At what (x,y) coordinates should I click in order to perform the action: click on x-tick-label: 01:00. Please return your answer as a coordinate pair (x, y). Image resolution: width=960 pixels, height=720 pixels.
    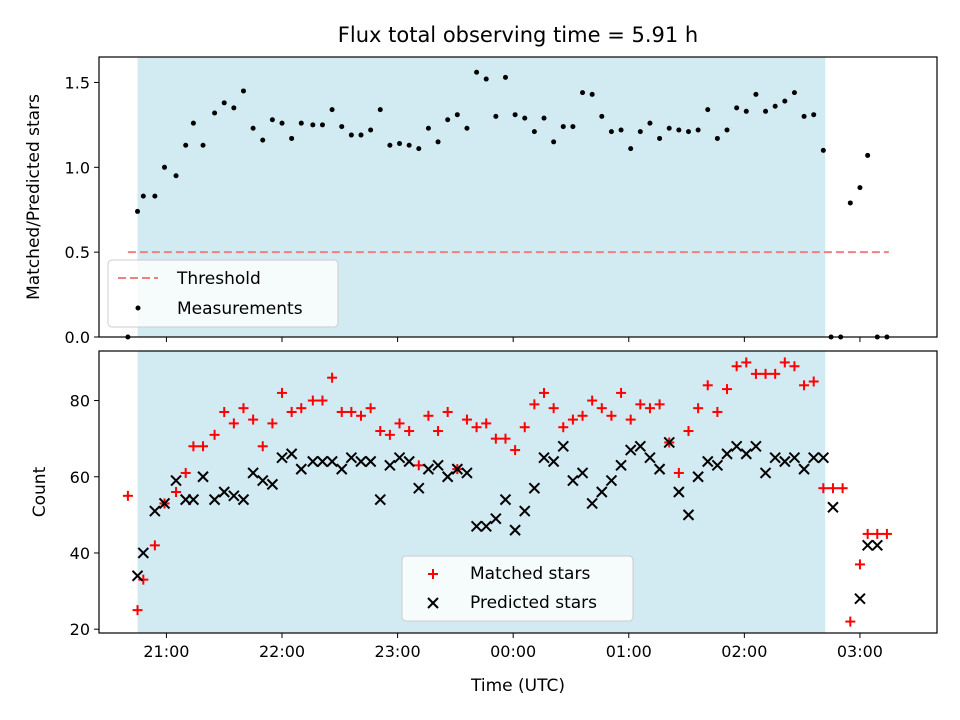
    Looking at the image, I should click on (629, 651).